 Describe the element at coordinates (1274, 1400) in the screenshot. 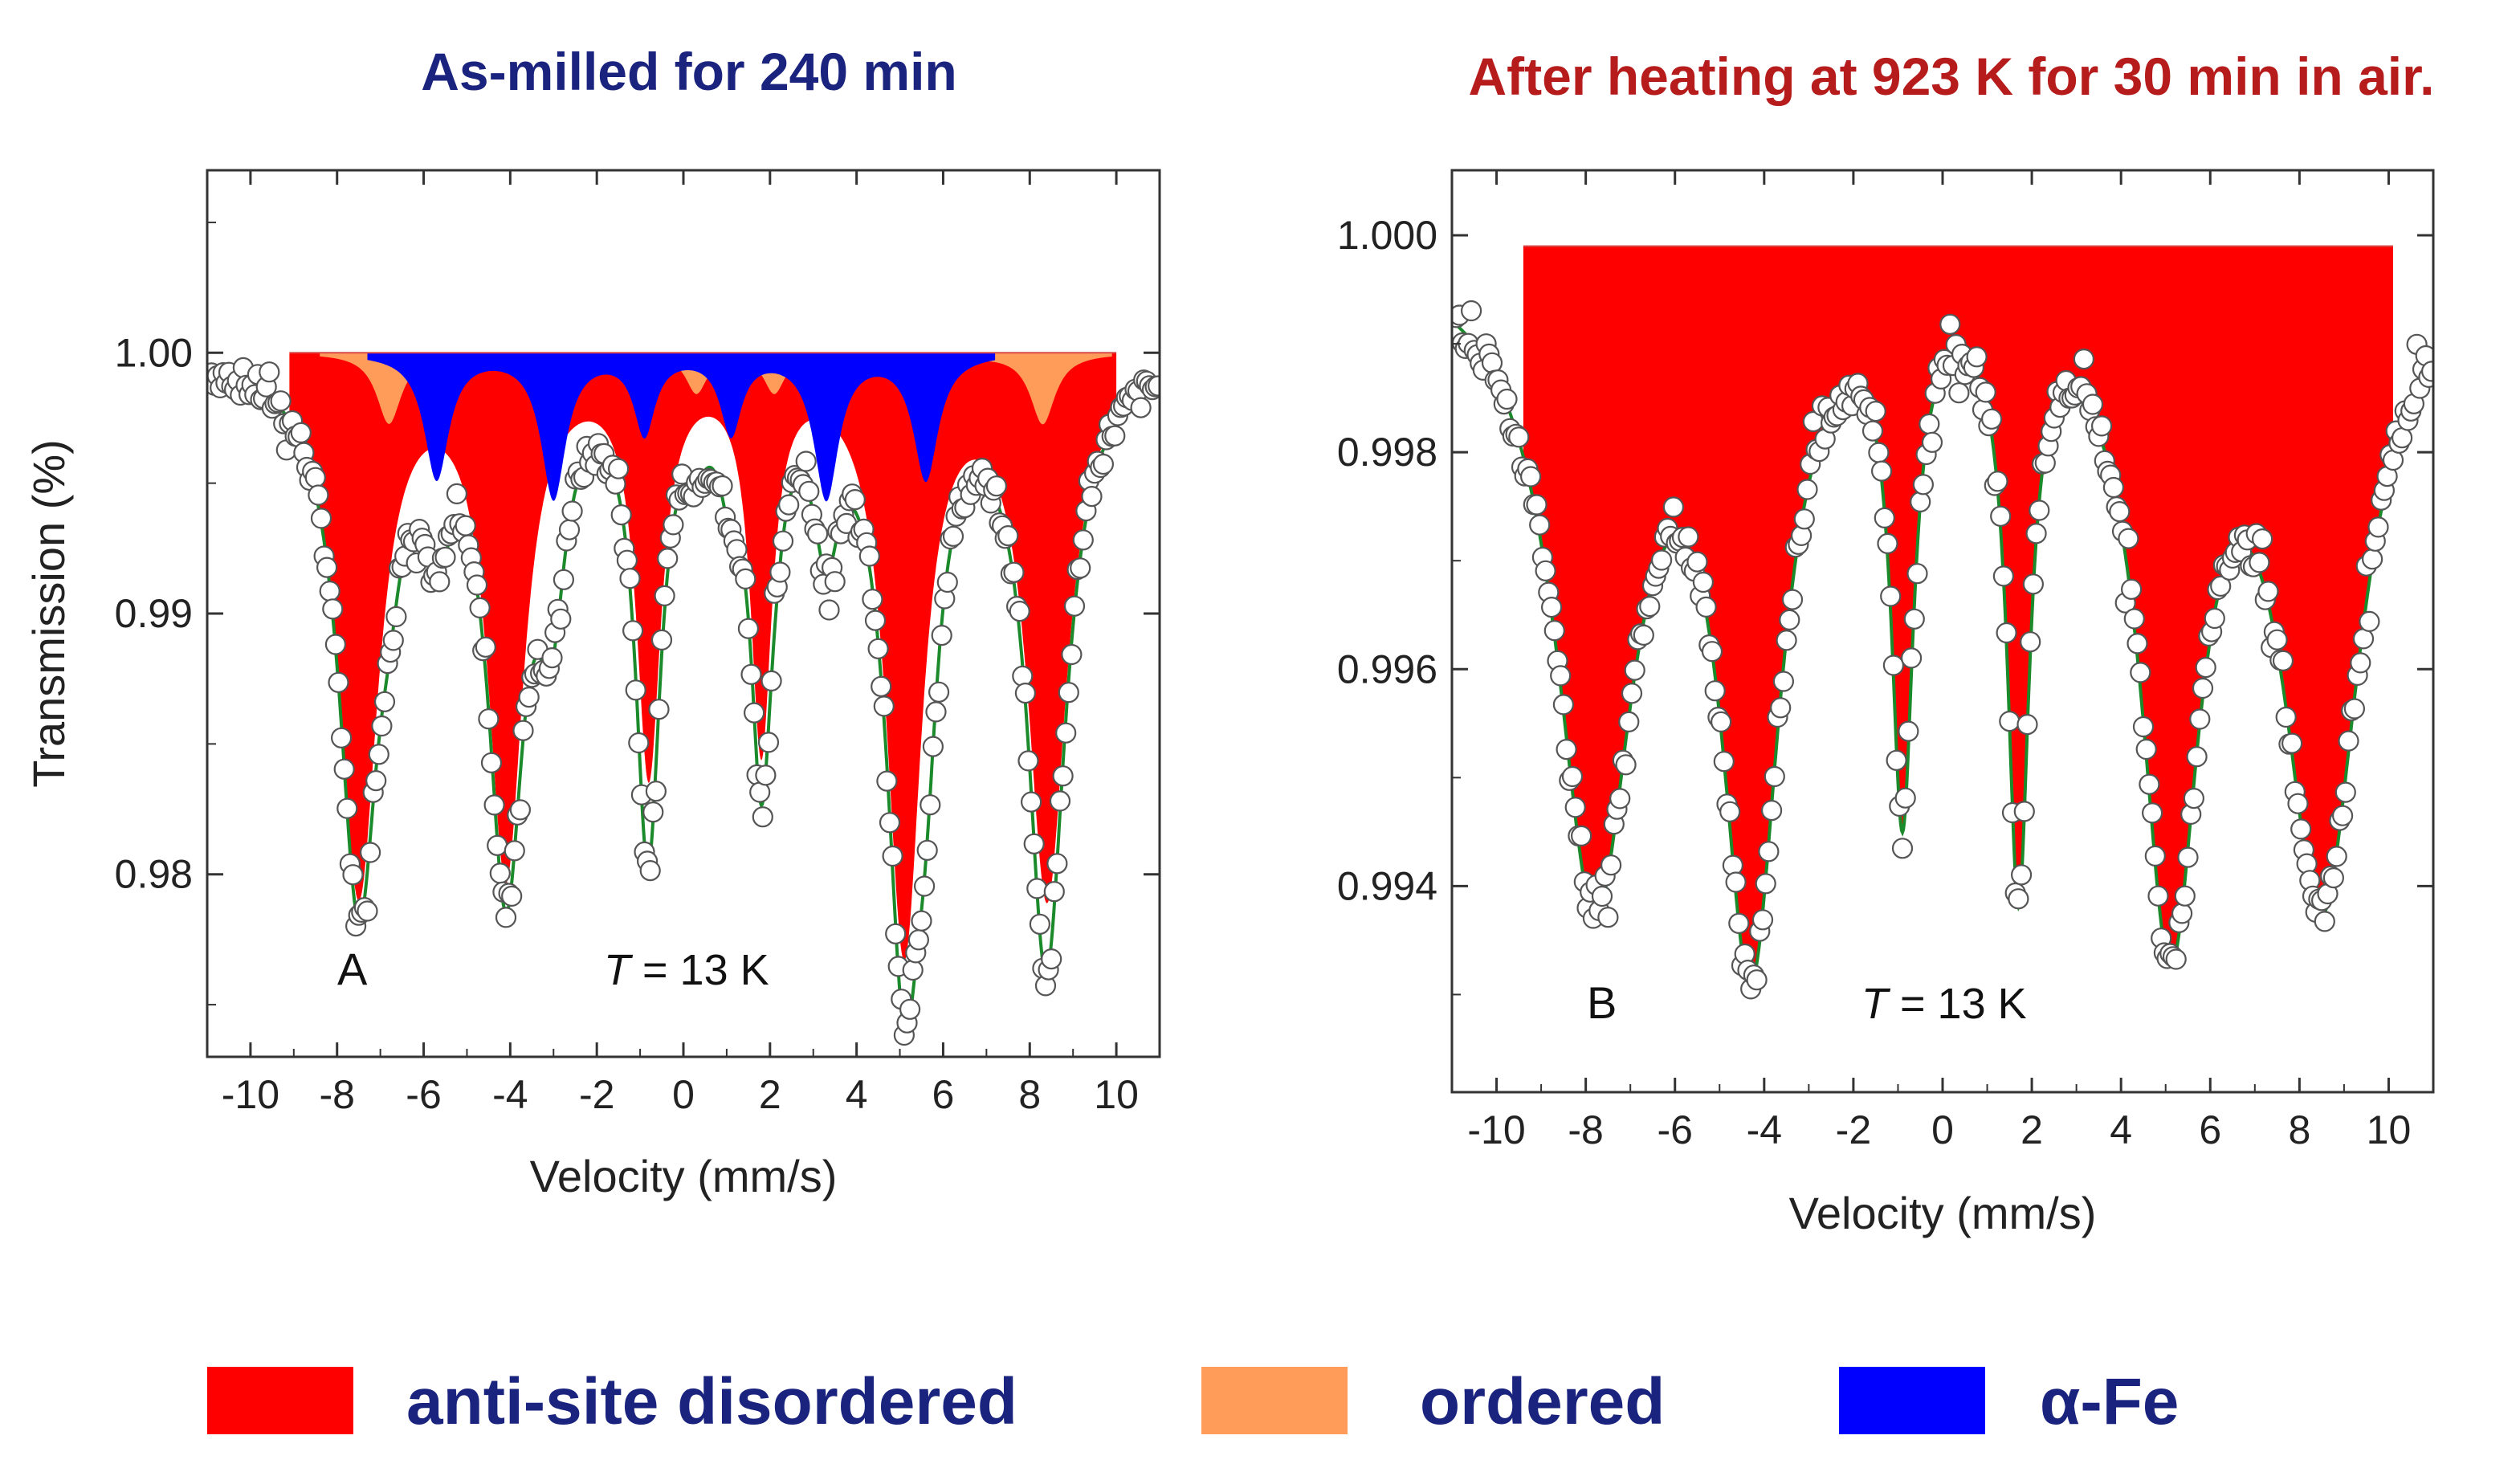

I see `legend-swatch-ordered` at that location.